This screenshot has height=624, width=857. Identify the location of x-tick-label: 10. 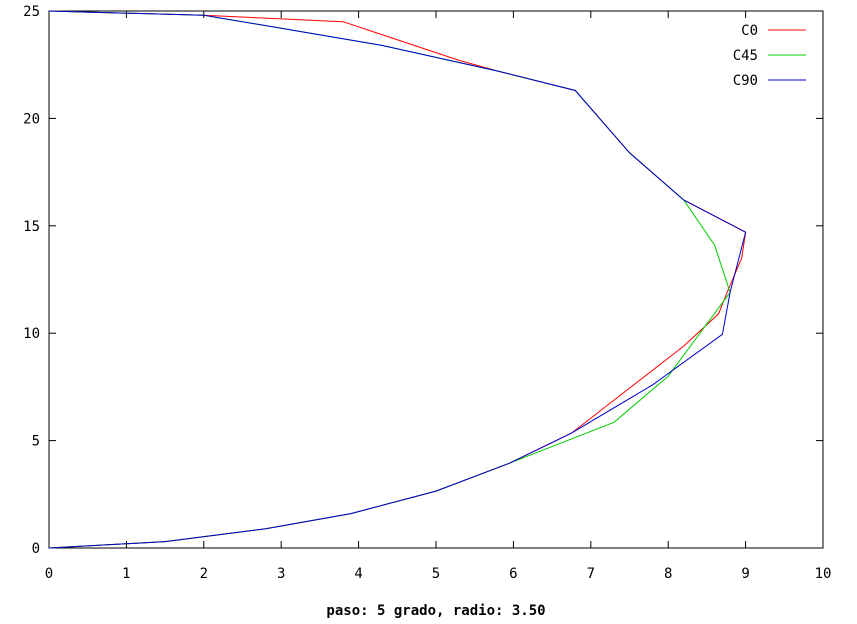
(823, 574).